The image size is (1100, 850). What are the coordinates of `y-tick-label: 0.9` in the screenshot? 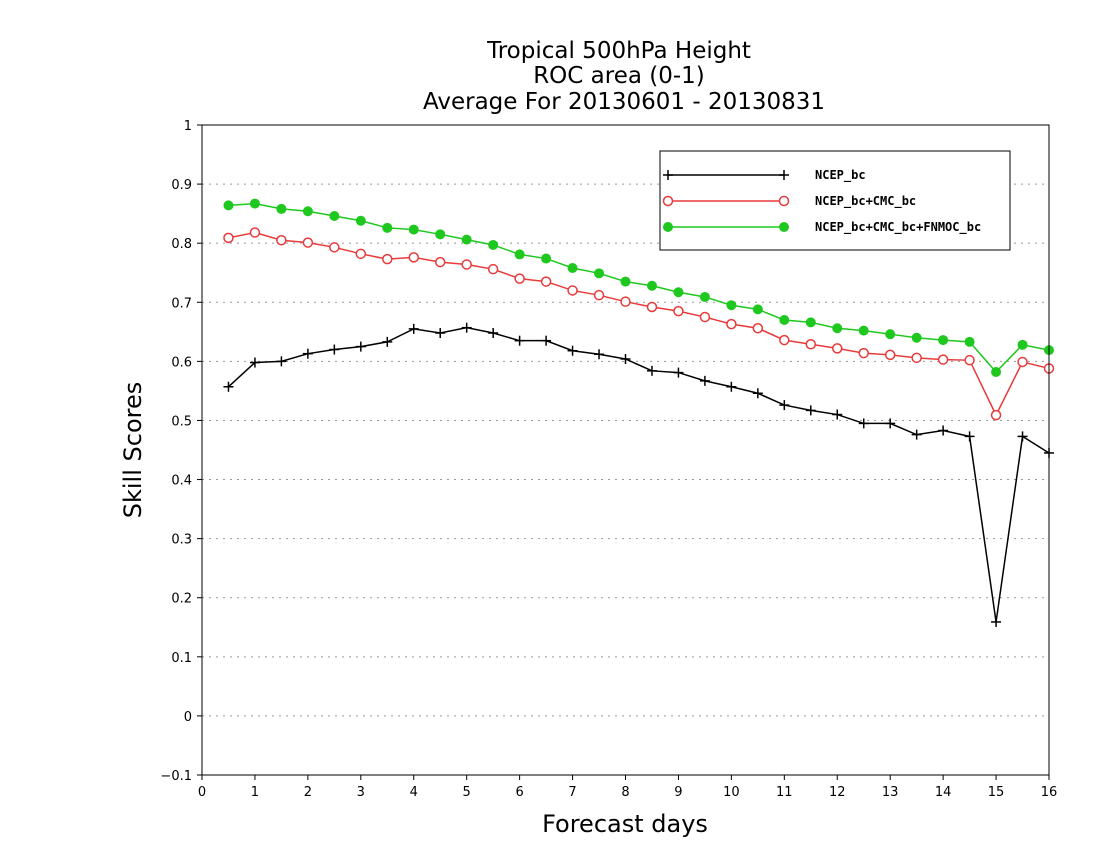 It's located at (181, 185).